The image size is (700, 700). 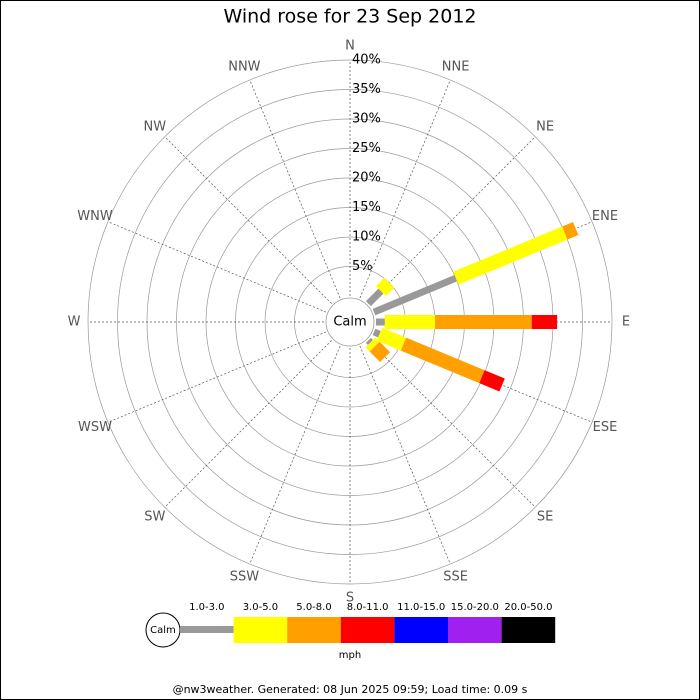 I want to click on direction-label: WNW, so click(x=95, y=216).